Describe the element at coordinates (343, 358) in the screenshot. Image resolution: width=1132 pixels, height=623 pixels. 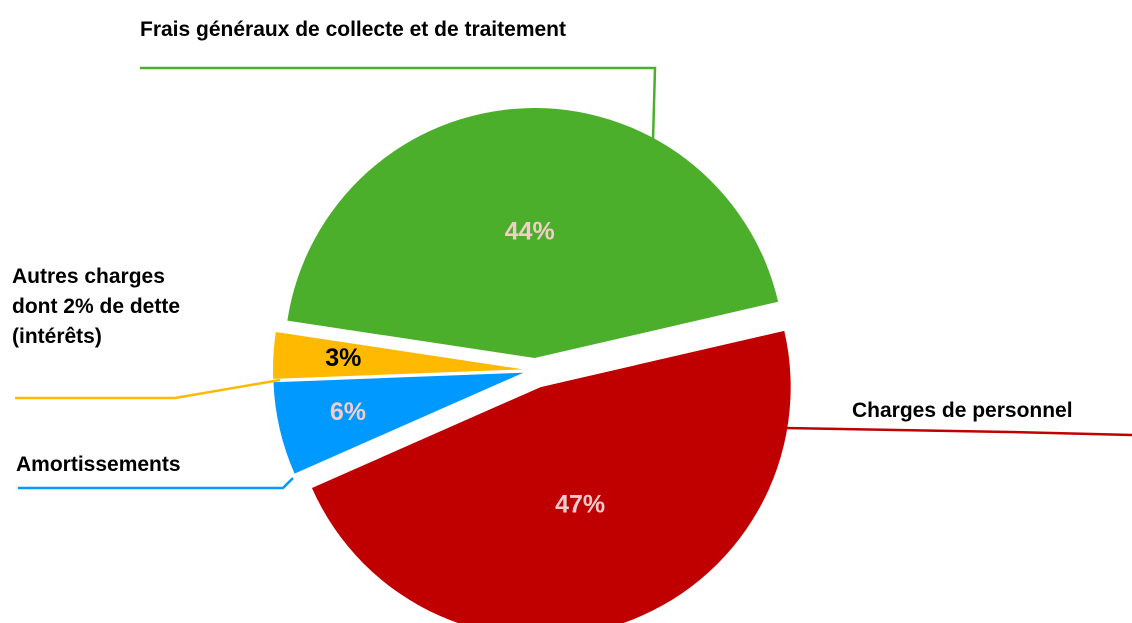
I see `value-label: 3%` at that location.